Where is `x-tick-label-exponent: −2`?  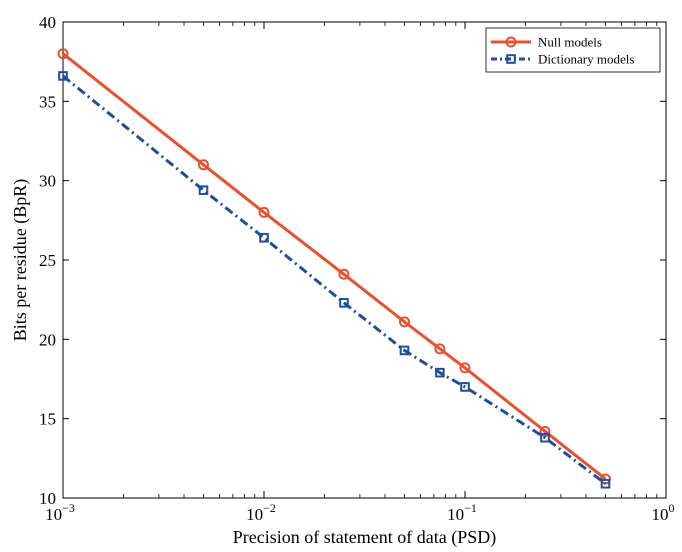 x-tick-label-exponent: −2 is located at coordinates (269, 508).